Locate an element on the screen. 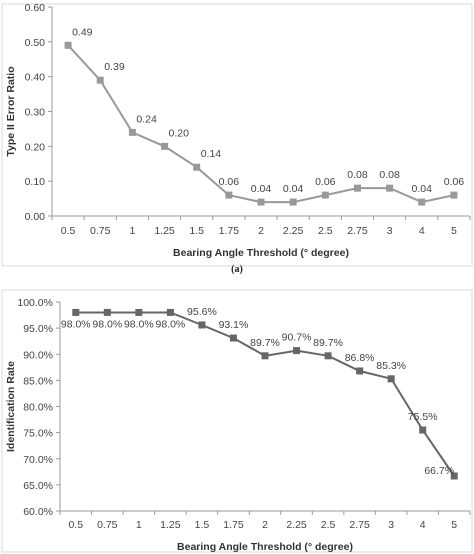 The image size is (474, 554). y-tick-label: 0.10 is located at coordinates (35, 182).